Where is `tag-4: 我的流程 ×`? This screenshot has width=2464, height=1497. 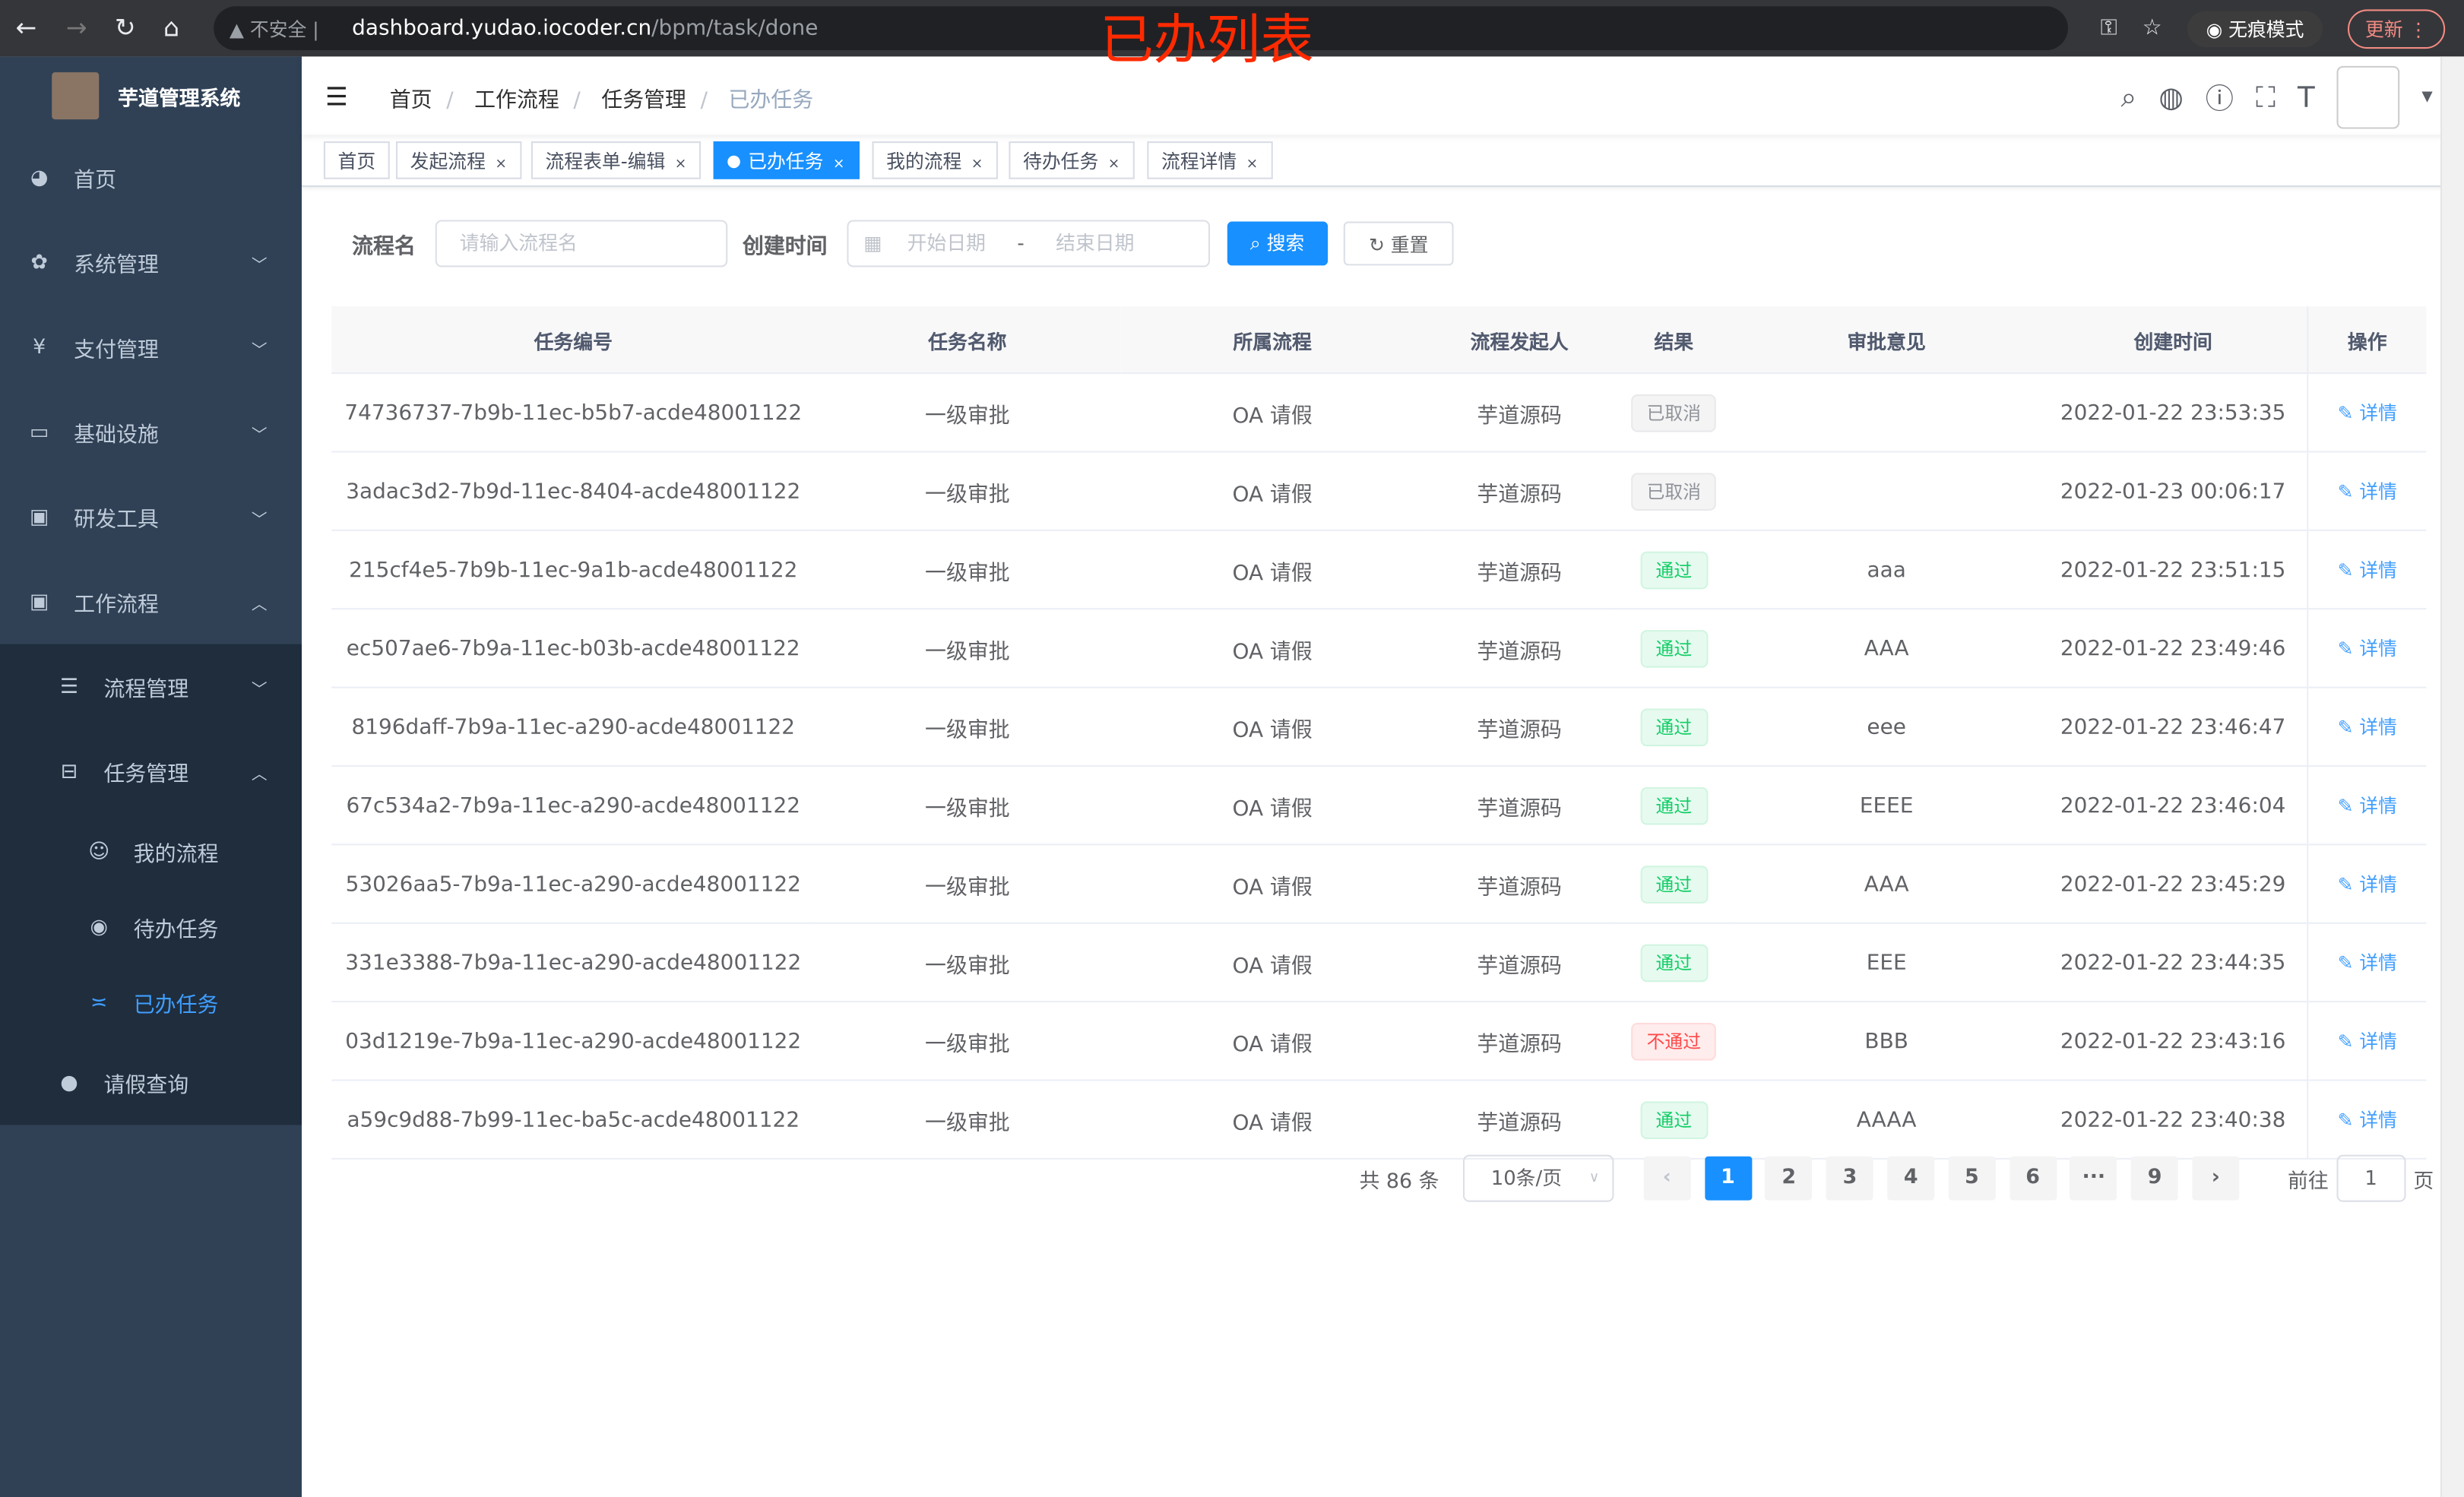
tag-4: 我的流程 × is located at coordinates (935, 160).